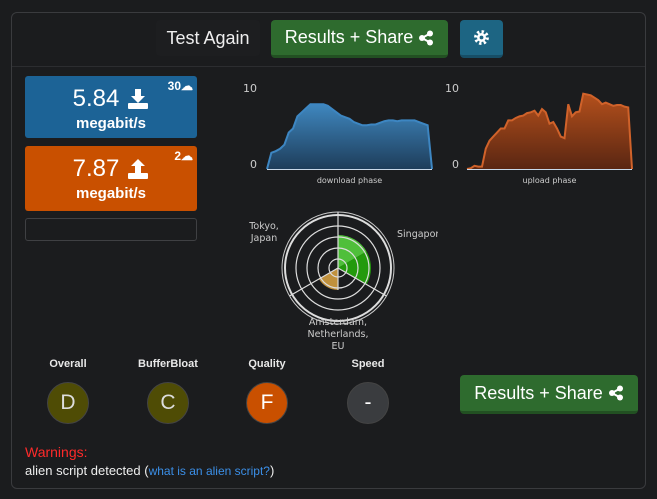 This screenshot has height=499, width=657. I want to click on upload-server-count: 2, so click(177, 156).